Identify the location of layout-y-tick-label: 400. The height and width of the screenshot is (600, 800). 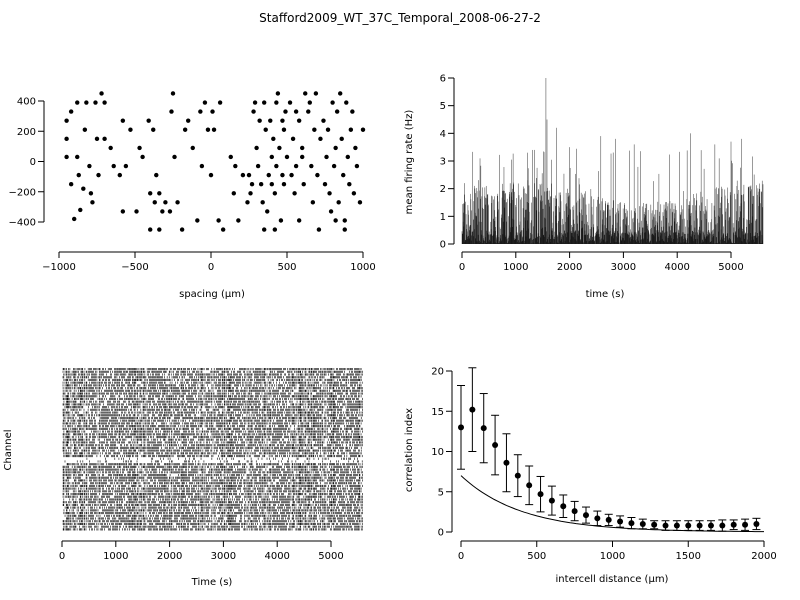
(26, 102).